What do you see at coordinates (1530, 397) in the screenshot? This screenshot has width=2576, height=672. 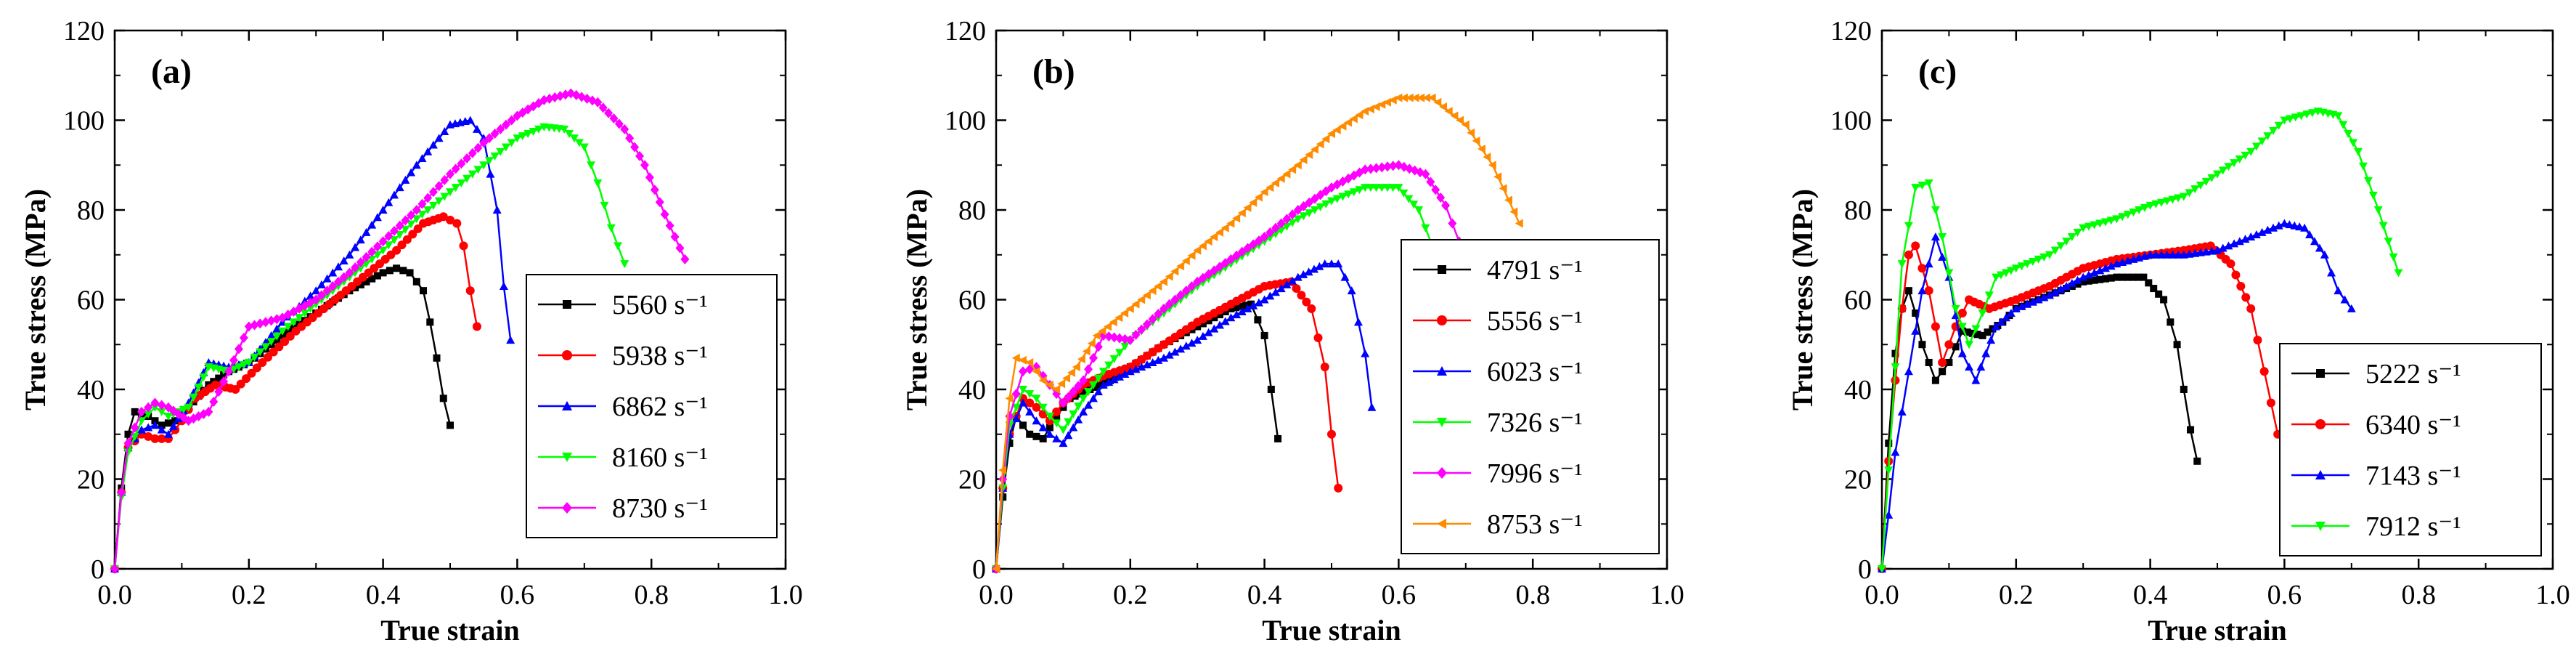 I see `legend-box` at bounding box center [1530, 397].